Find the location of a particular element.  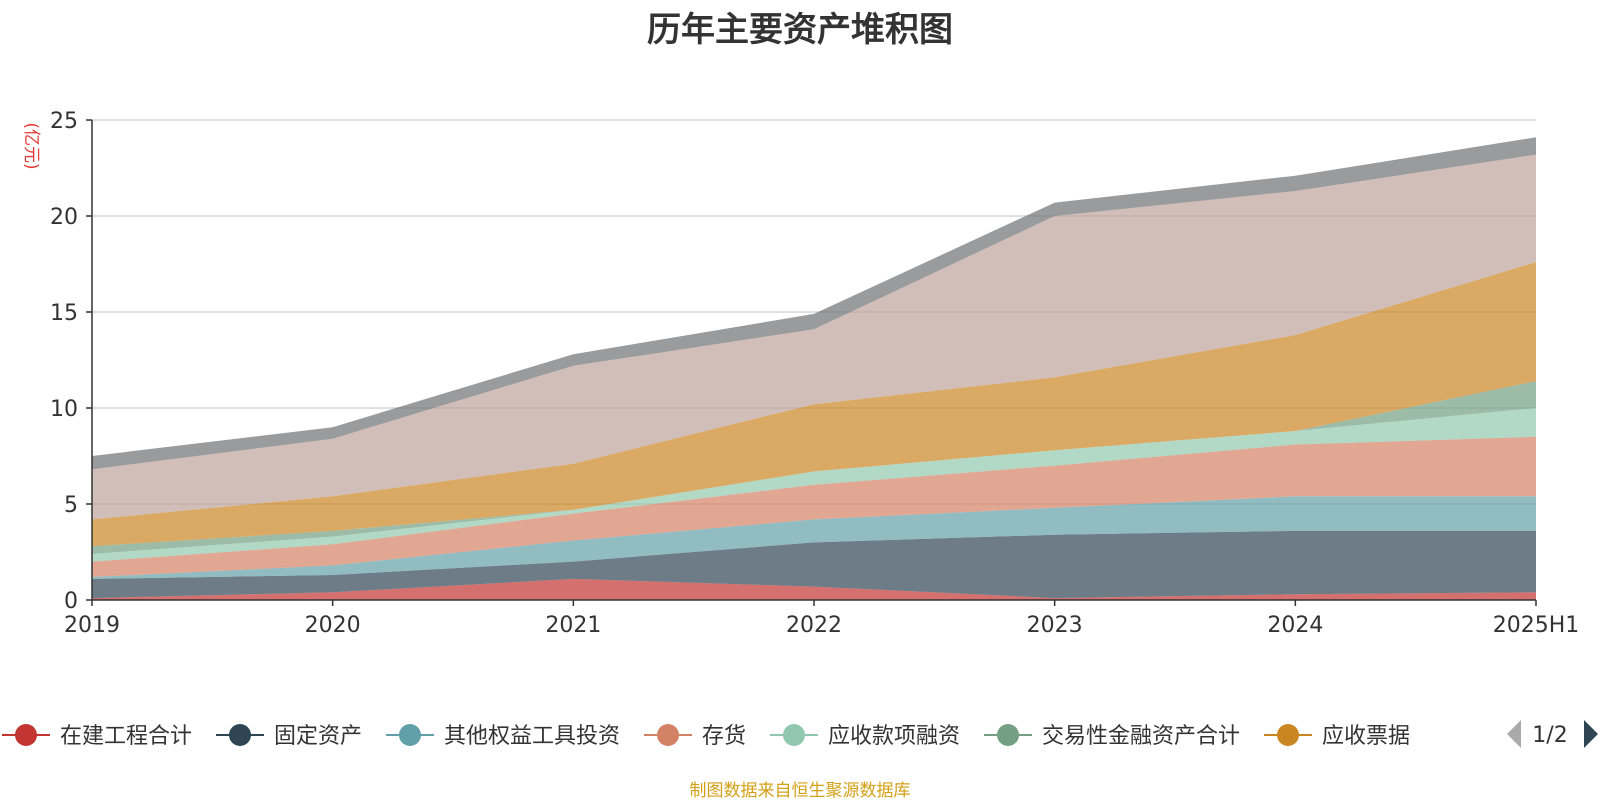

y-tick-label: 0 is located at coordinates (71, 601).